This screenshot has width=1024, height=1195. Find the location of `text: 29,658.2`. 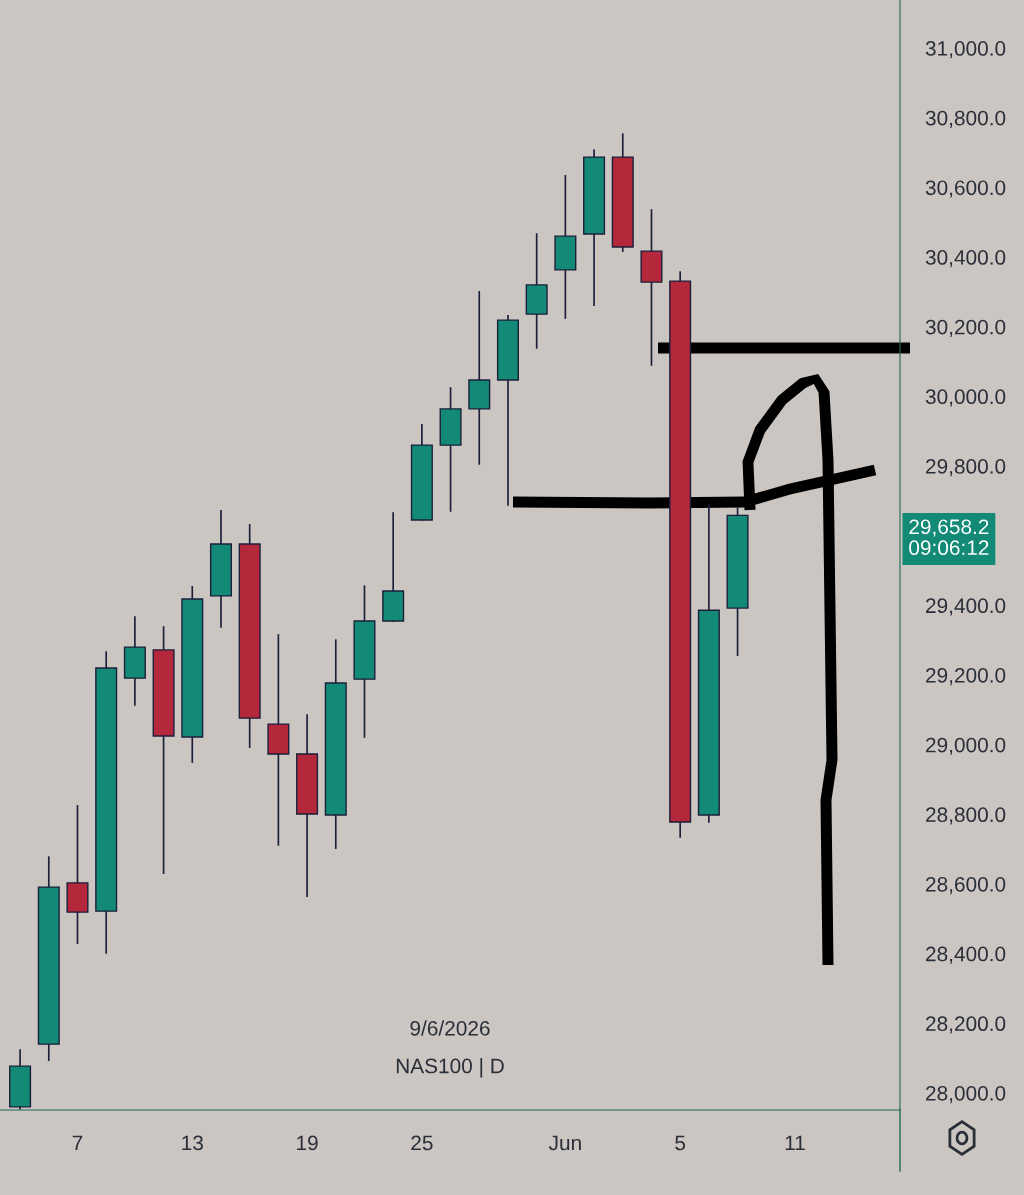

text: 29,658.2 is located at coordinates (949, 528).